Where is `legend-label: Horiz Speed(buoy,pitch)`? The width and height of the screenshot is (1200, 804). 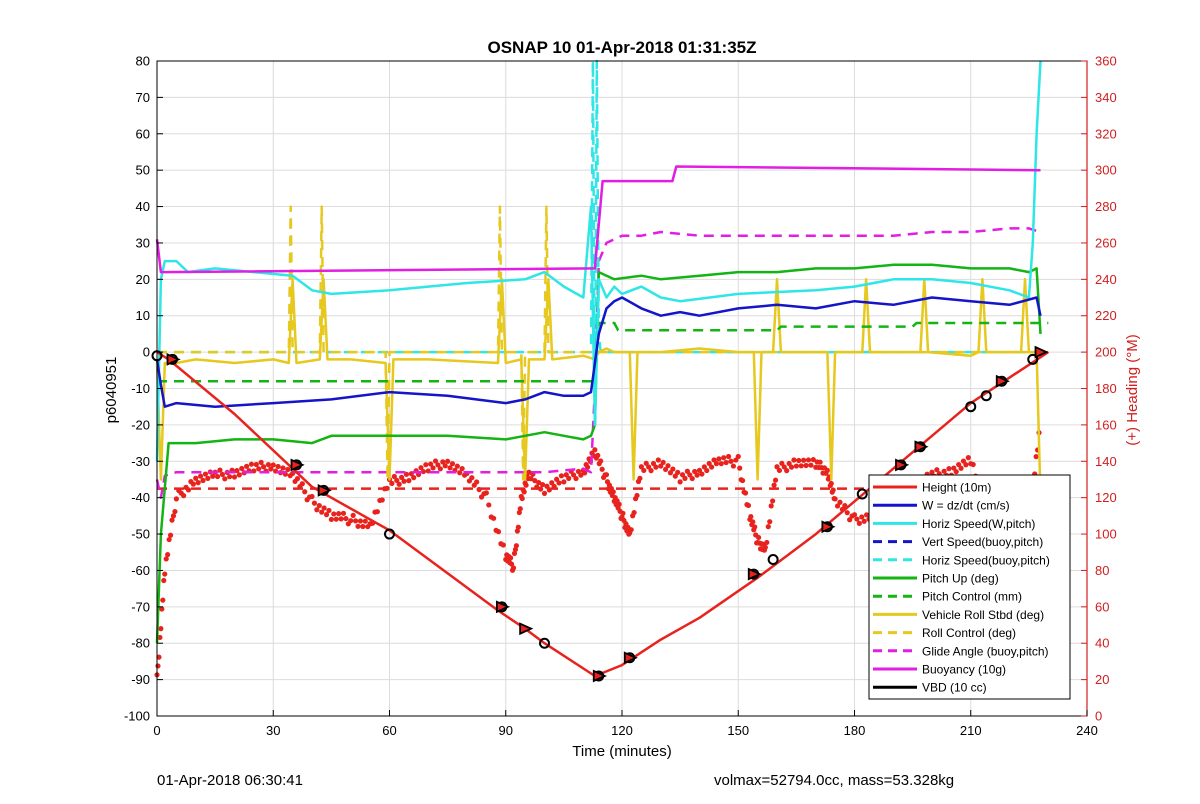
legend-label: Horiz Speed(buoy,pitch) is located at coordinates (986, 560).